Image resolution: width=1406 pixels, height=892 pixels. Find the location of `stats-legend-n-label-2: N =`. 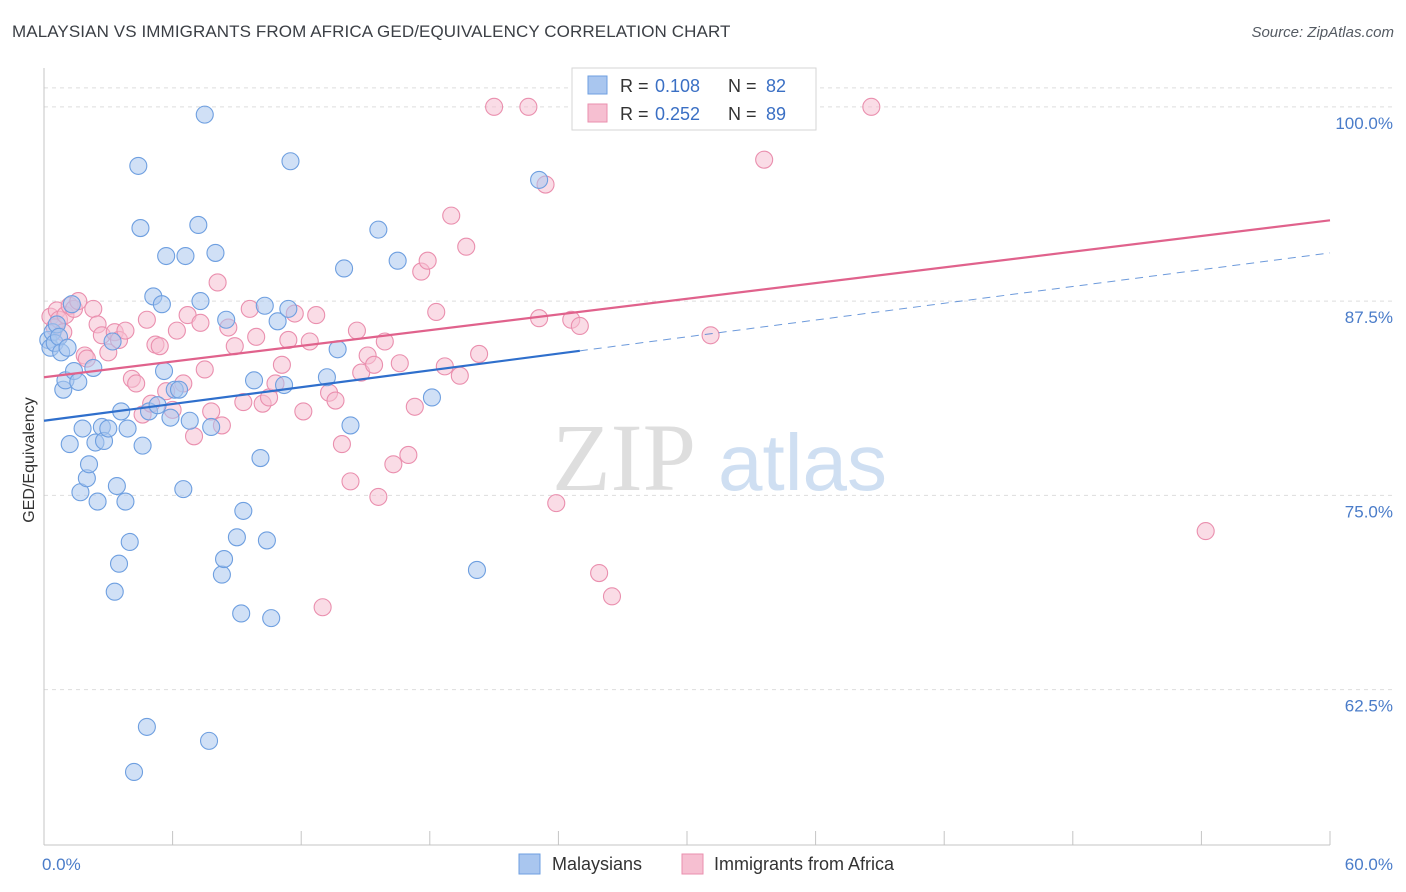

stats-legend-n-label-2: N = is located at coordinates (742, 114).